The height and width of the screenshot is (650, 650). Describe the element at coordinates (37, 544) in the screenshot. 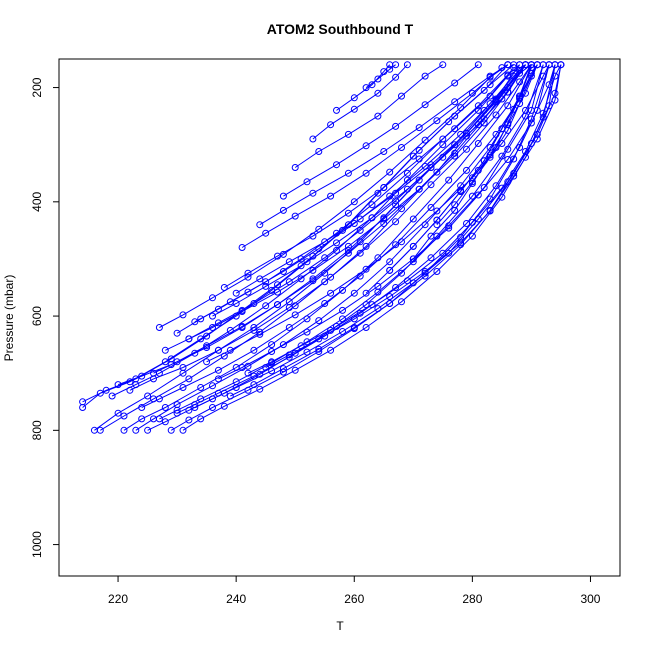

I see `y-tick-label: 1000` at that location.